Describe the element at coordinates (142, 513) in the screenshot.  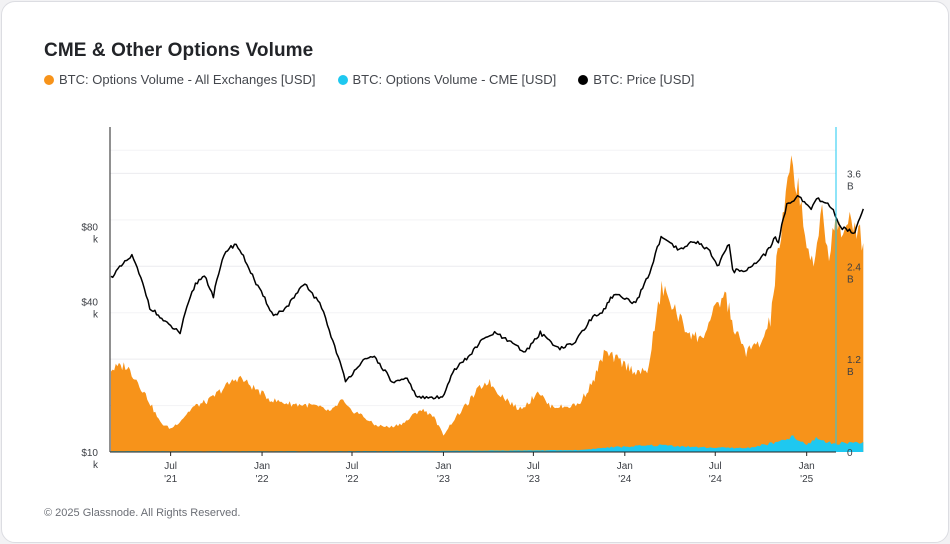
I see `copyright-footer: © 2025 Glassnode. All Rights Reserved.` at that location.